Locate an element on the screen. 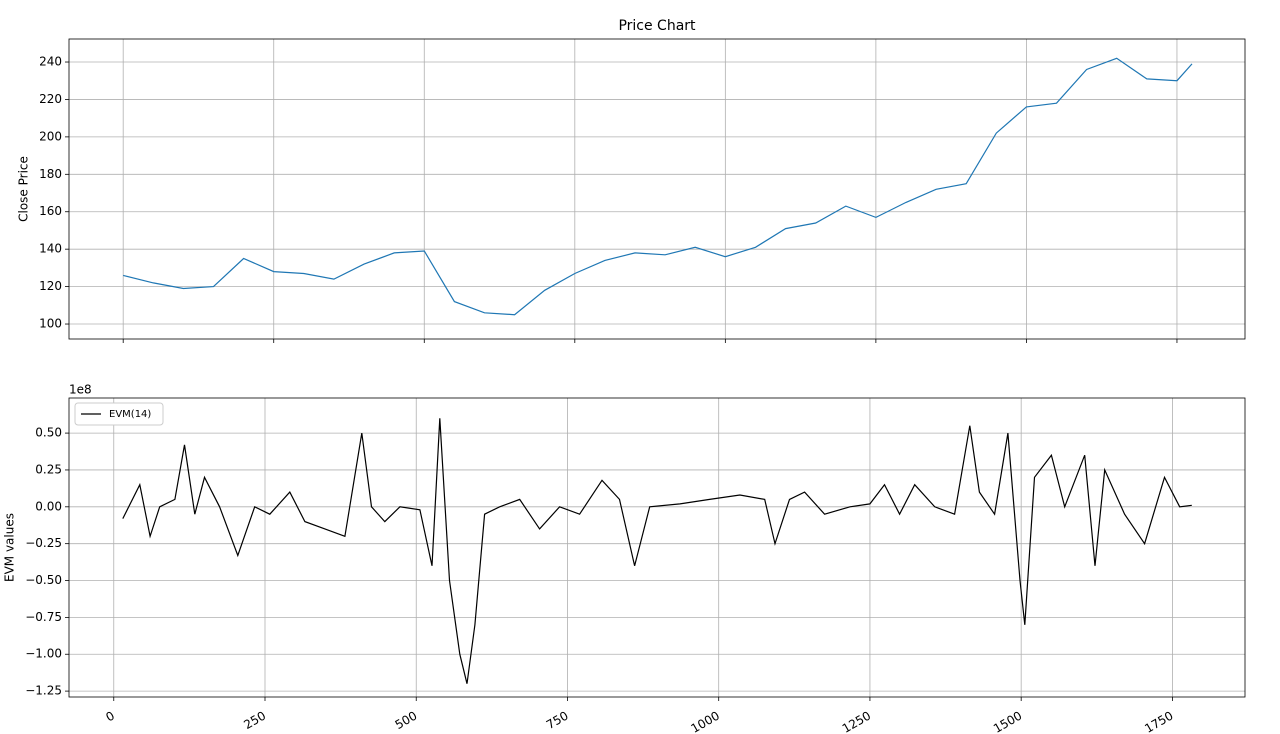  y-tick-label: 140 is located at coordinates (50, 249).